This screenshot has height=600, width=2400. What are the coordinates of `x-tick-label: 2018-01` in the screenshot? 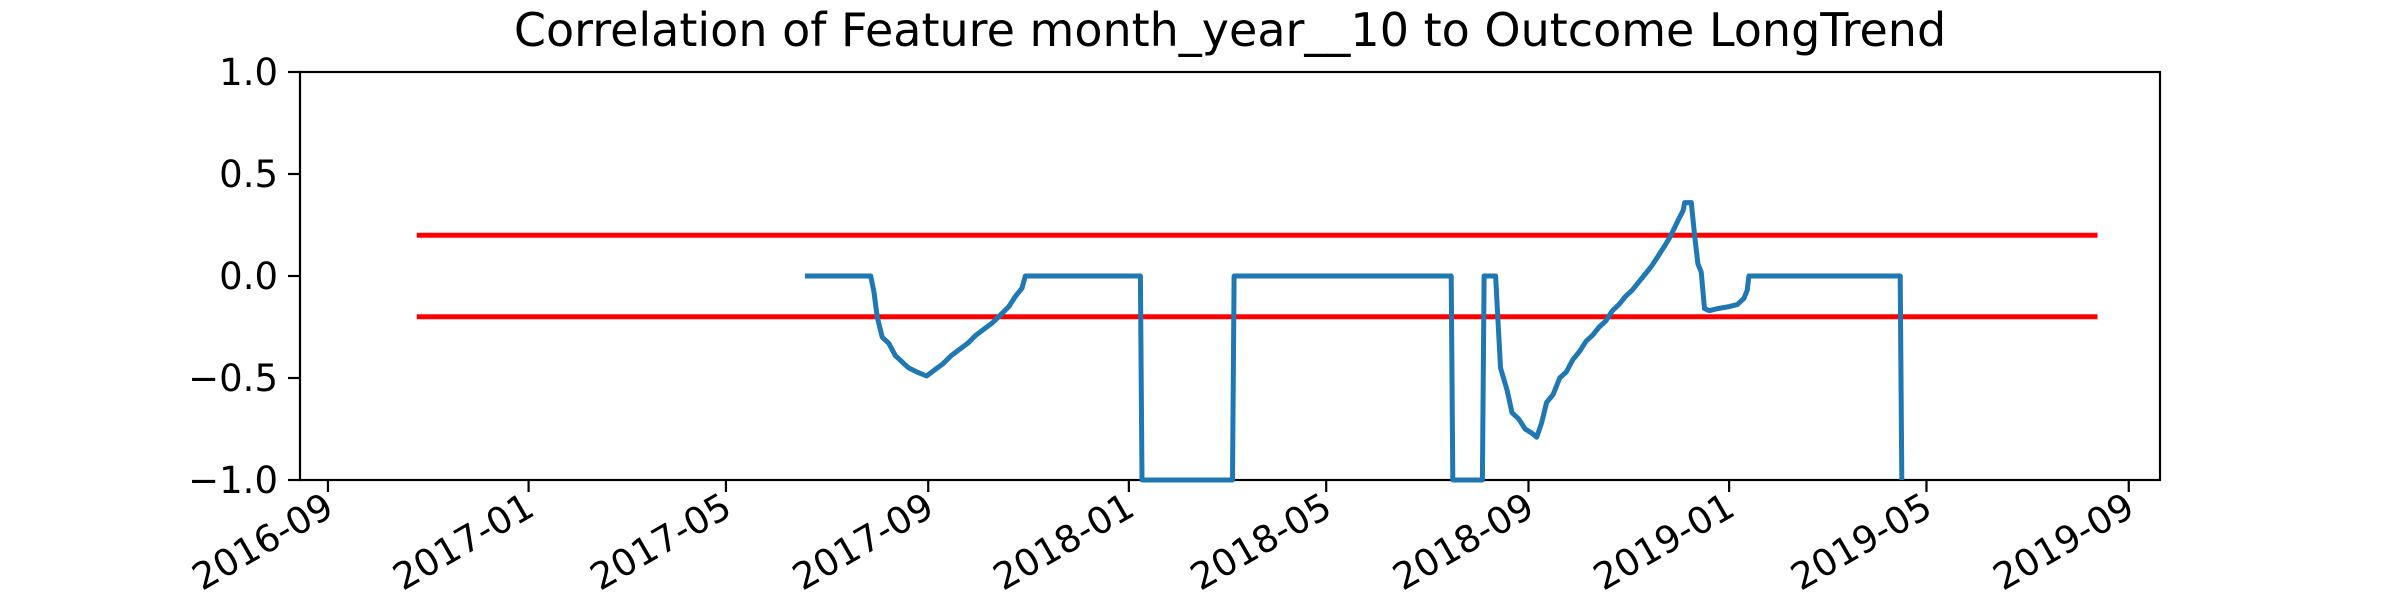 It's located at (1063, 542).